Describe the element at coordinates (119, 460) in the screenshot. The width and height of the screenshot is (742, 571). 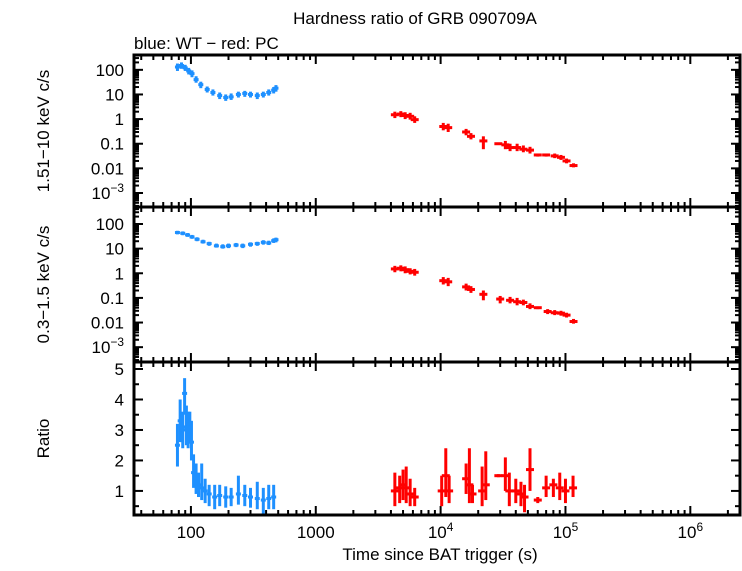
I see `y-tick-label: 2` at that location.